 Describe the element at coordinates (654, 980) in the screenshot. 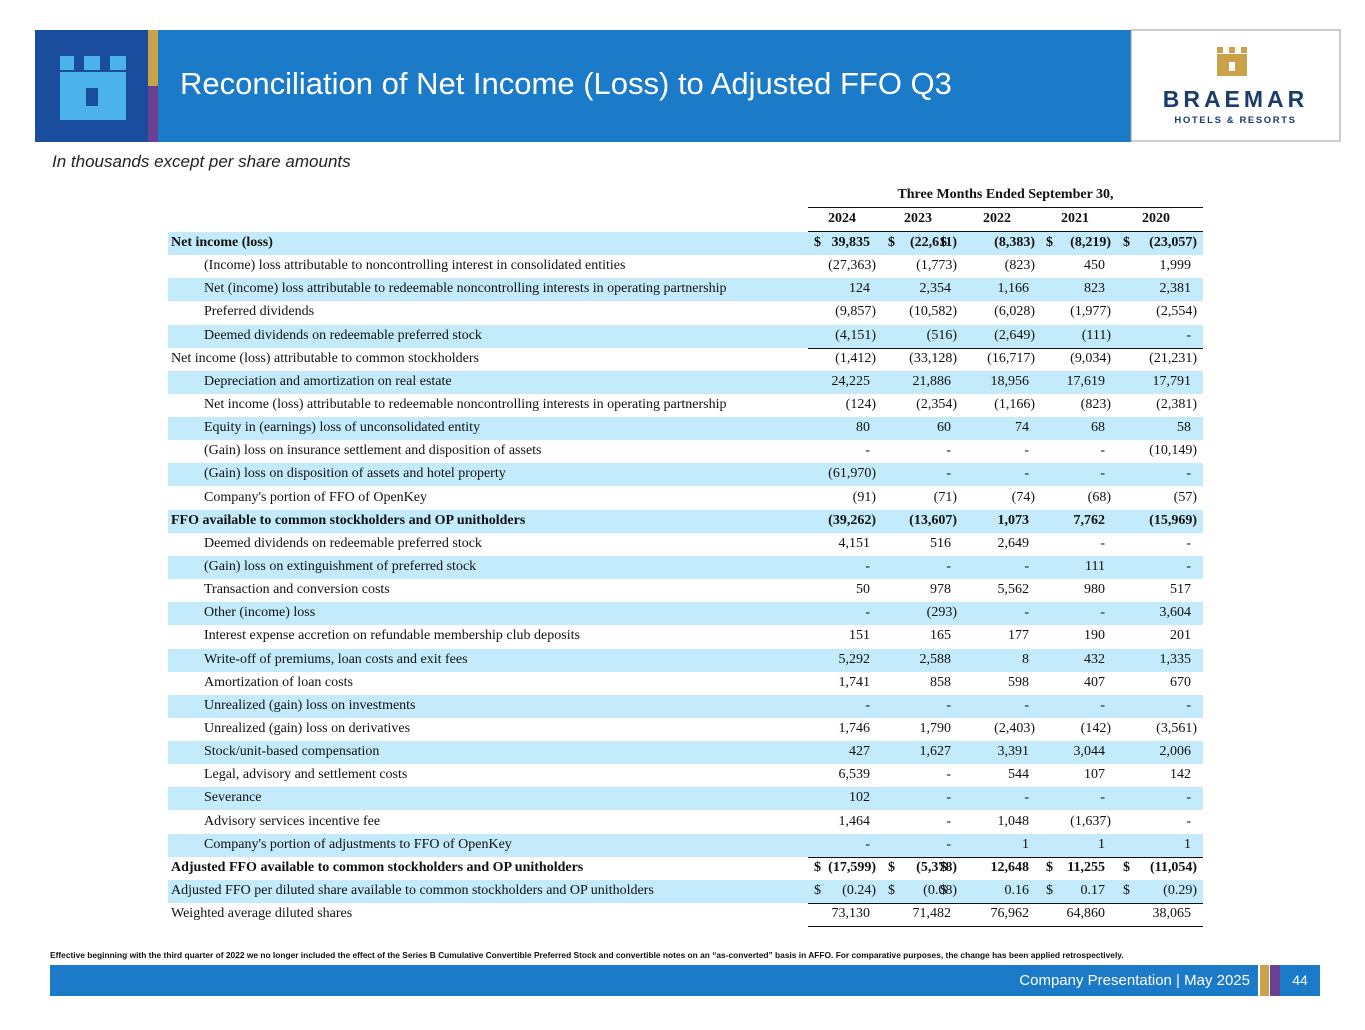

I see `footer-bar` at that location.